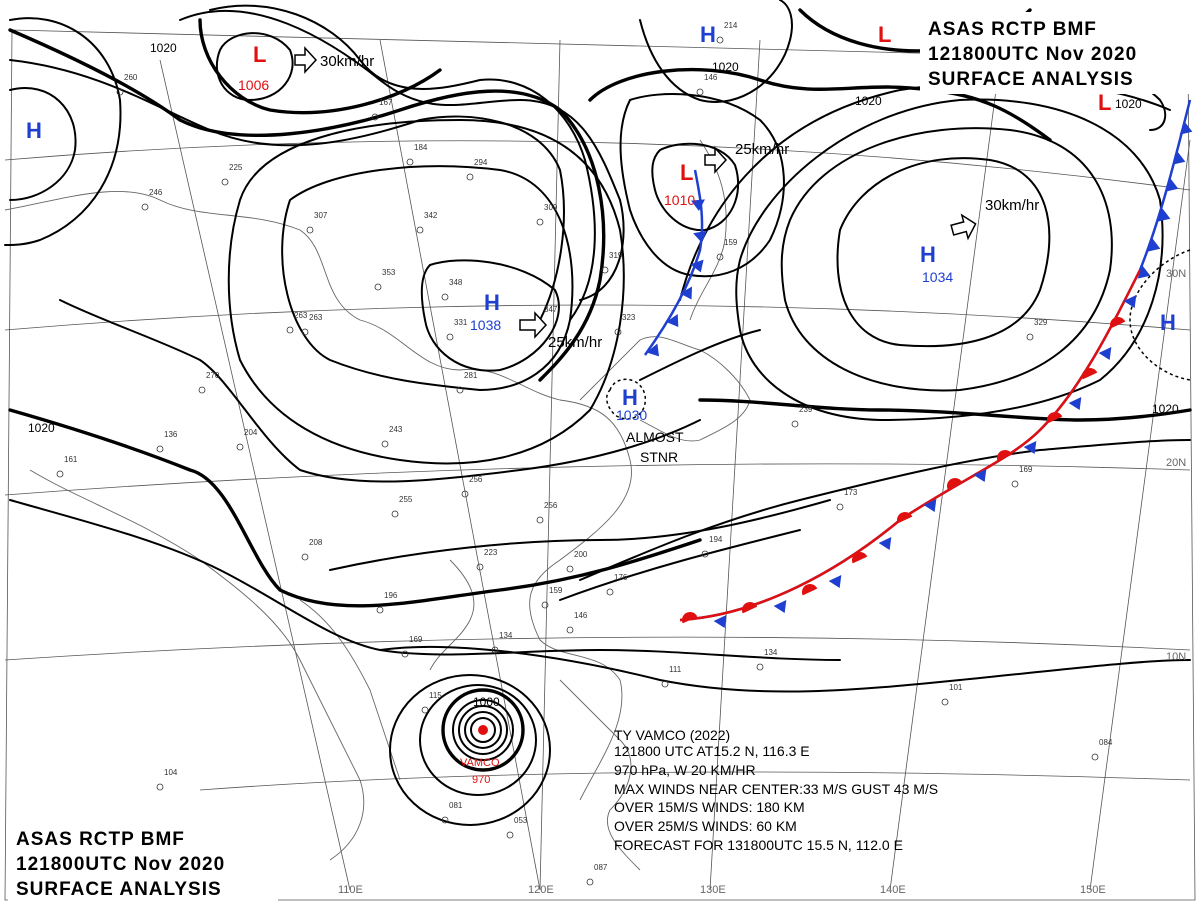 Image resolution: width=1200 pixels, height=920 pixels. Describe the element at coordinates (551, 309) in the screenshot. I see `station-value: 347` at that location.